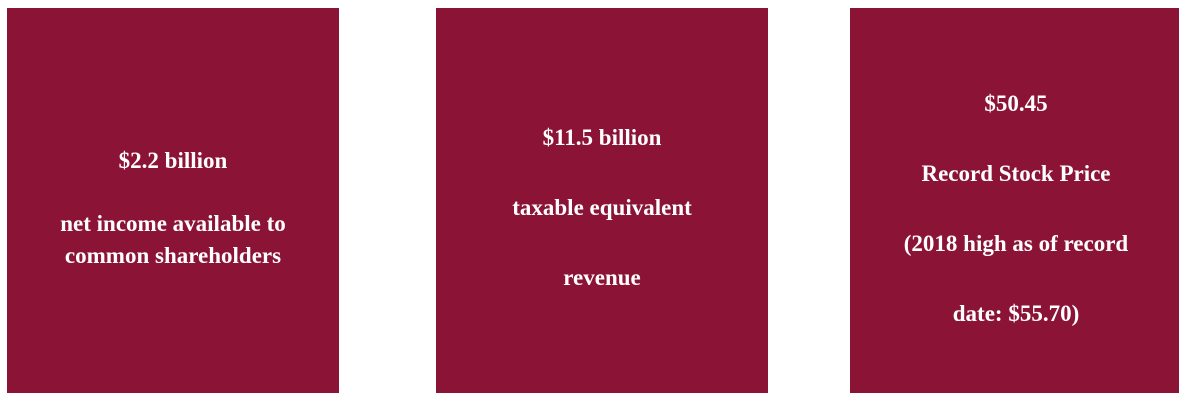 This screenshot has height=393, width=1179. Describe the element at coordinates (602, 207) in the screenshot. I see `stat-description-line-1: taxable equivalent` at that location.